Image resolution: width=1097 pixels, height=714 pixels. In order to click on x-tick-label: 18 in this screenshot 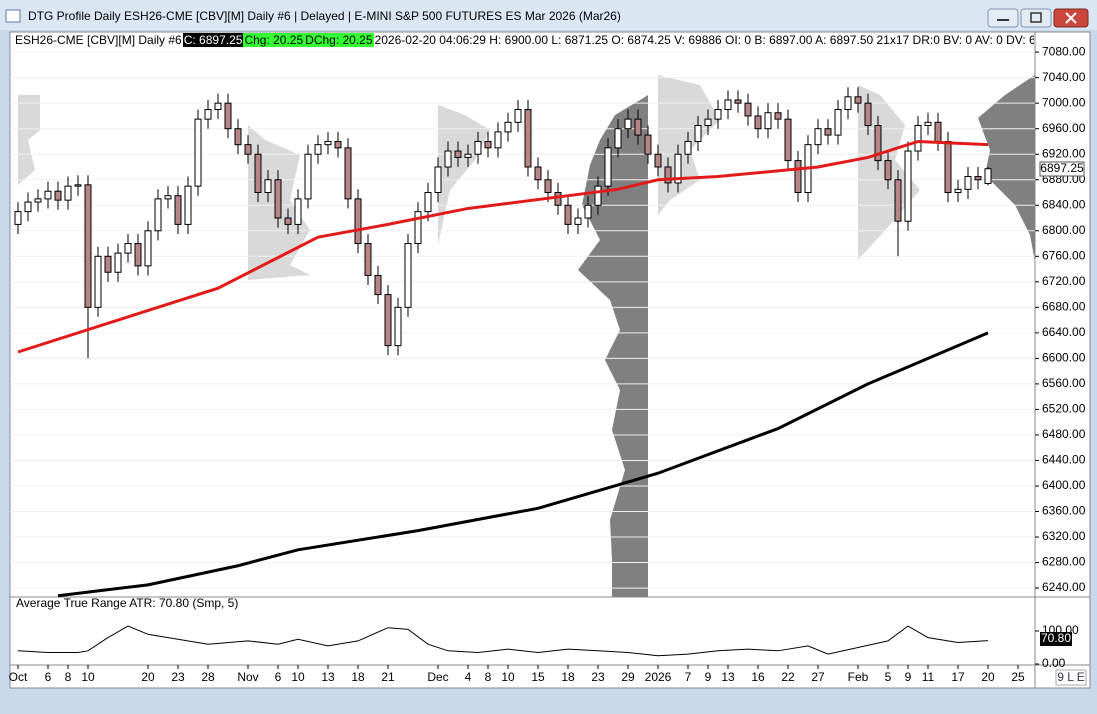, I will do `click(568, 677)`.